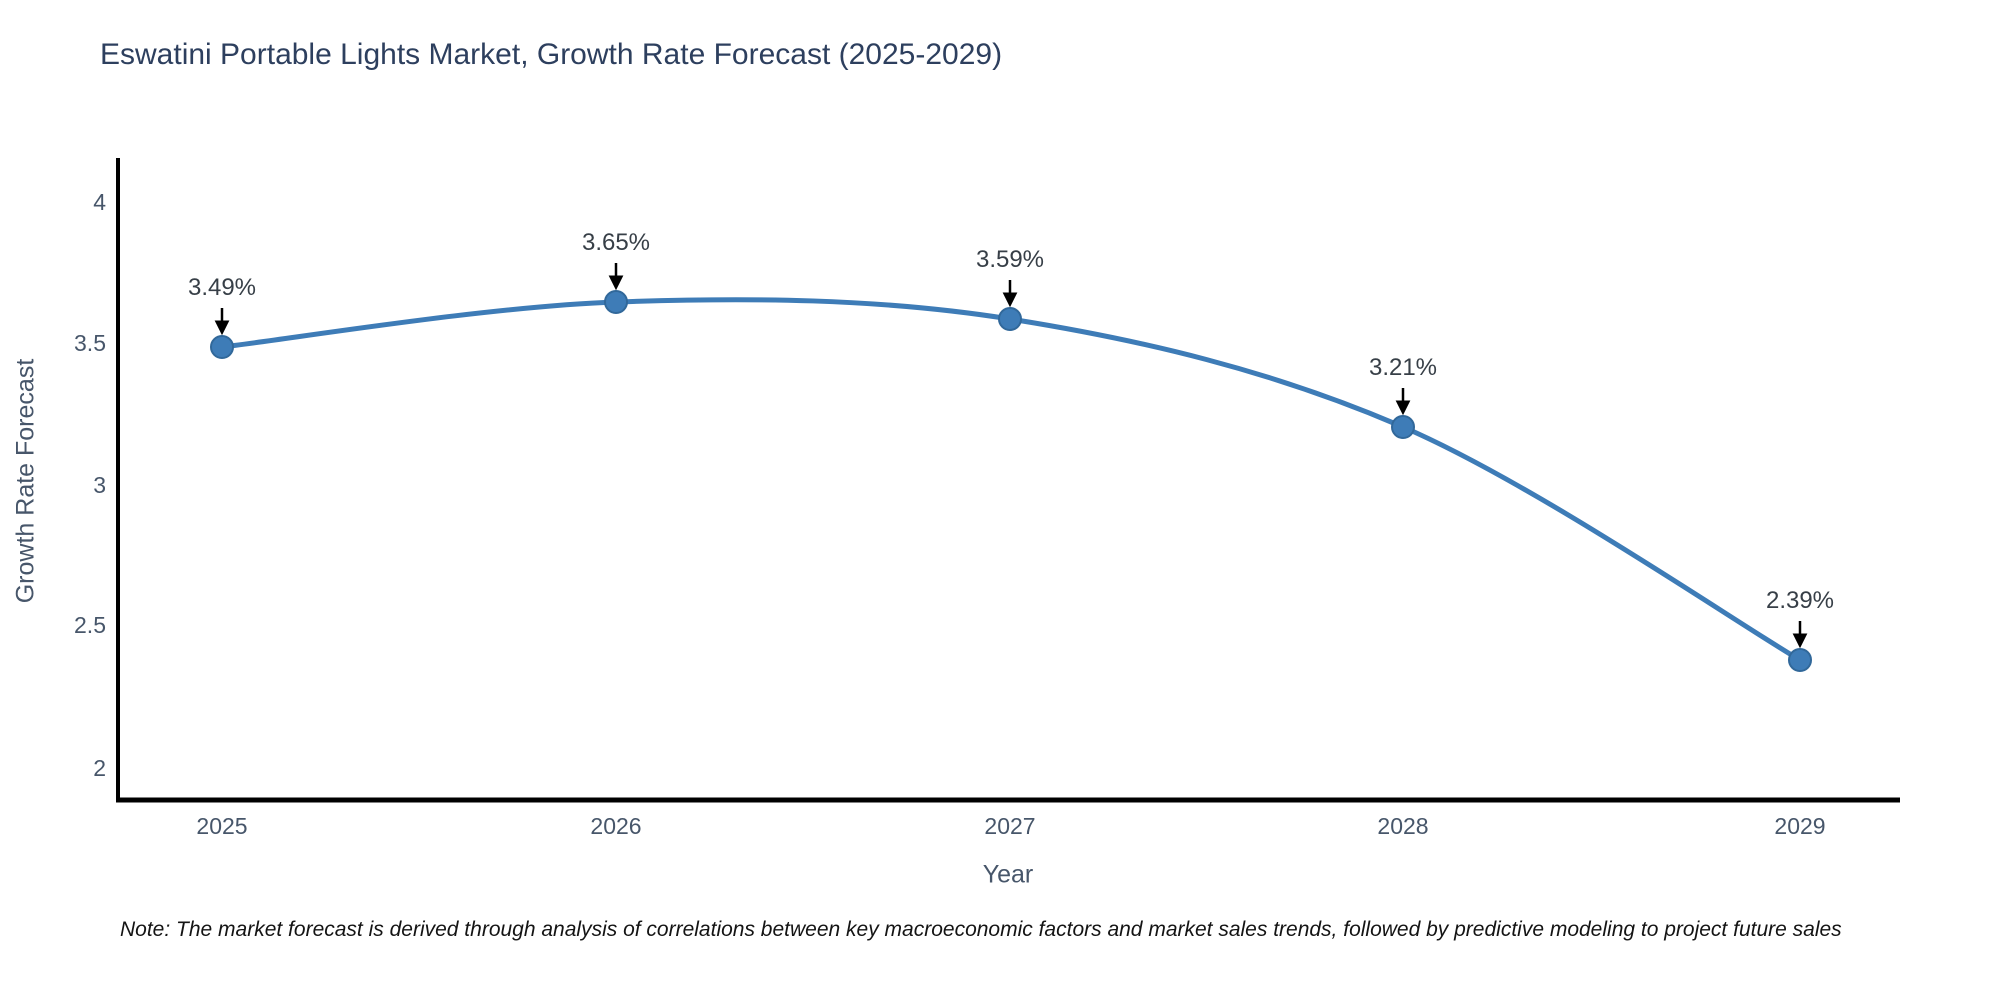 This screenshot has height=1000, width=2000. What do you see at coordinates (1010, 259) in the screenshot?
I see `data-label-2027: 3.59%` at bounding box center [1010, 259].